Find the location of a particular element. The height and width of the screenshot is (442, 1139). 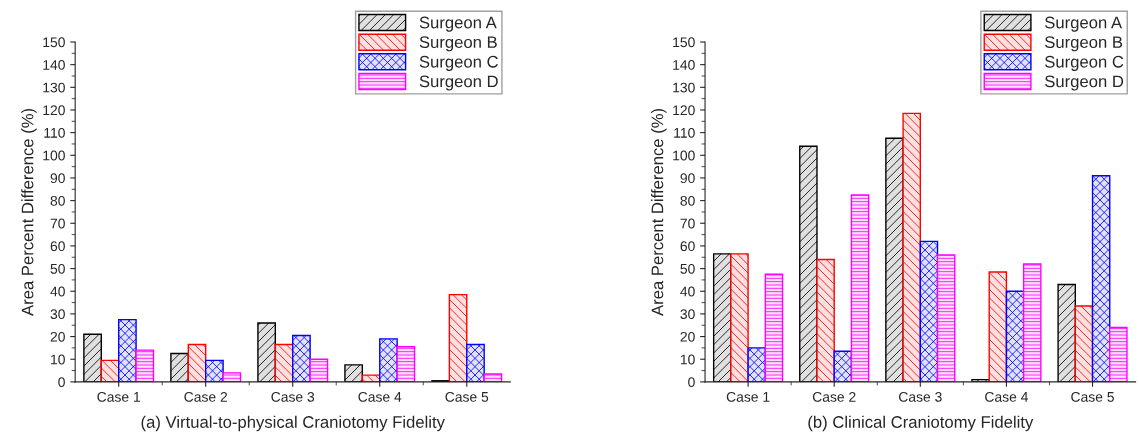

x-axis-title: (b) Clinical Craniotomy Fidelity is located at coordinates (921, 423).